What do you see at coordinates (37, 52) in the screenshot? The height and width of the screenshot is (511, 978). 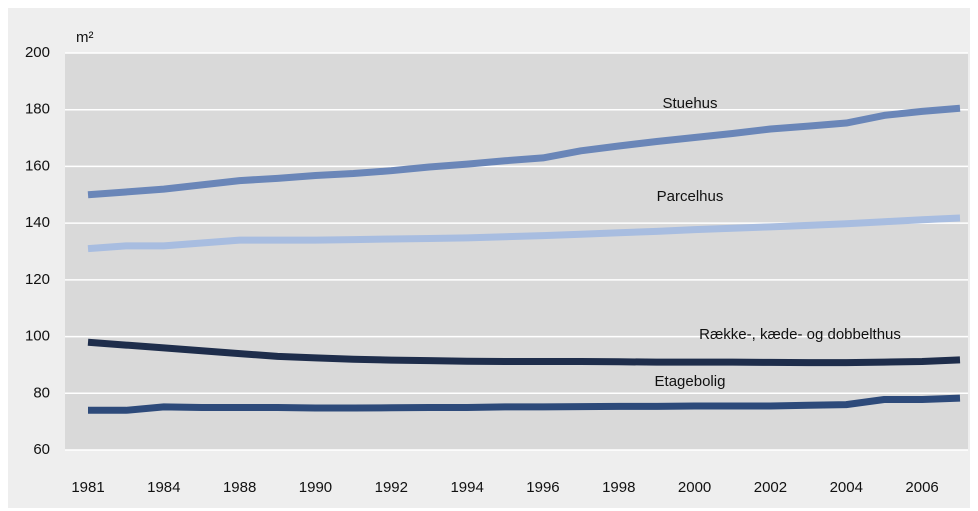 I see `y-tick-label: 200` at bounding box center [37, 52].